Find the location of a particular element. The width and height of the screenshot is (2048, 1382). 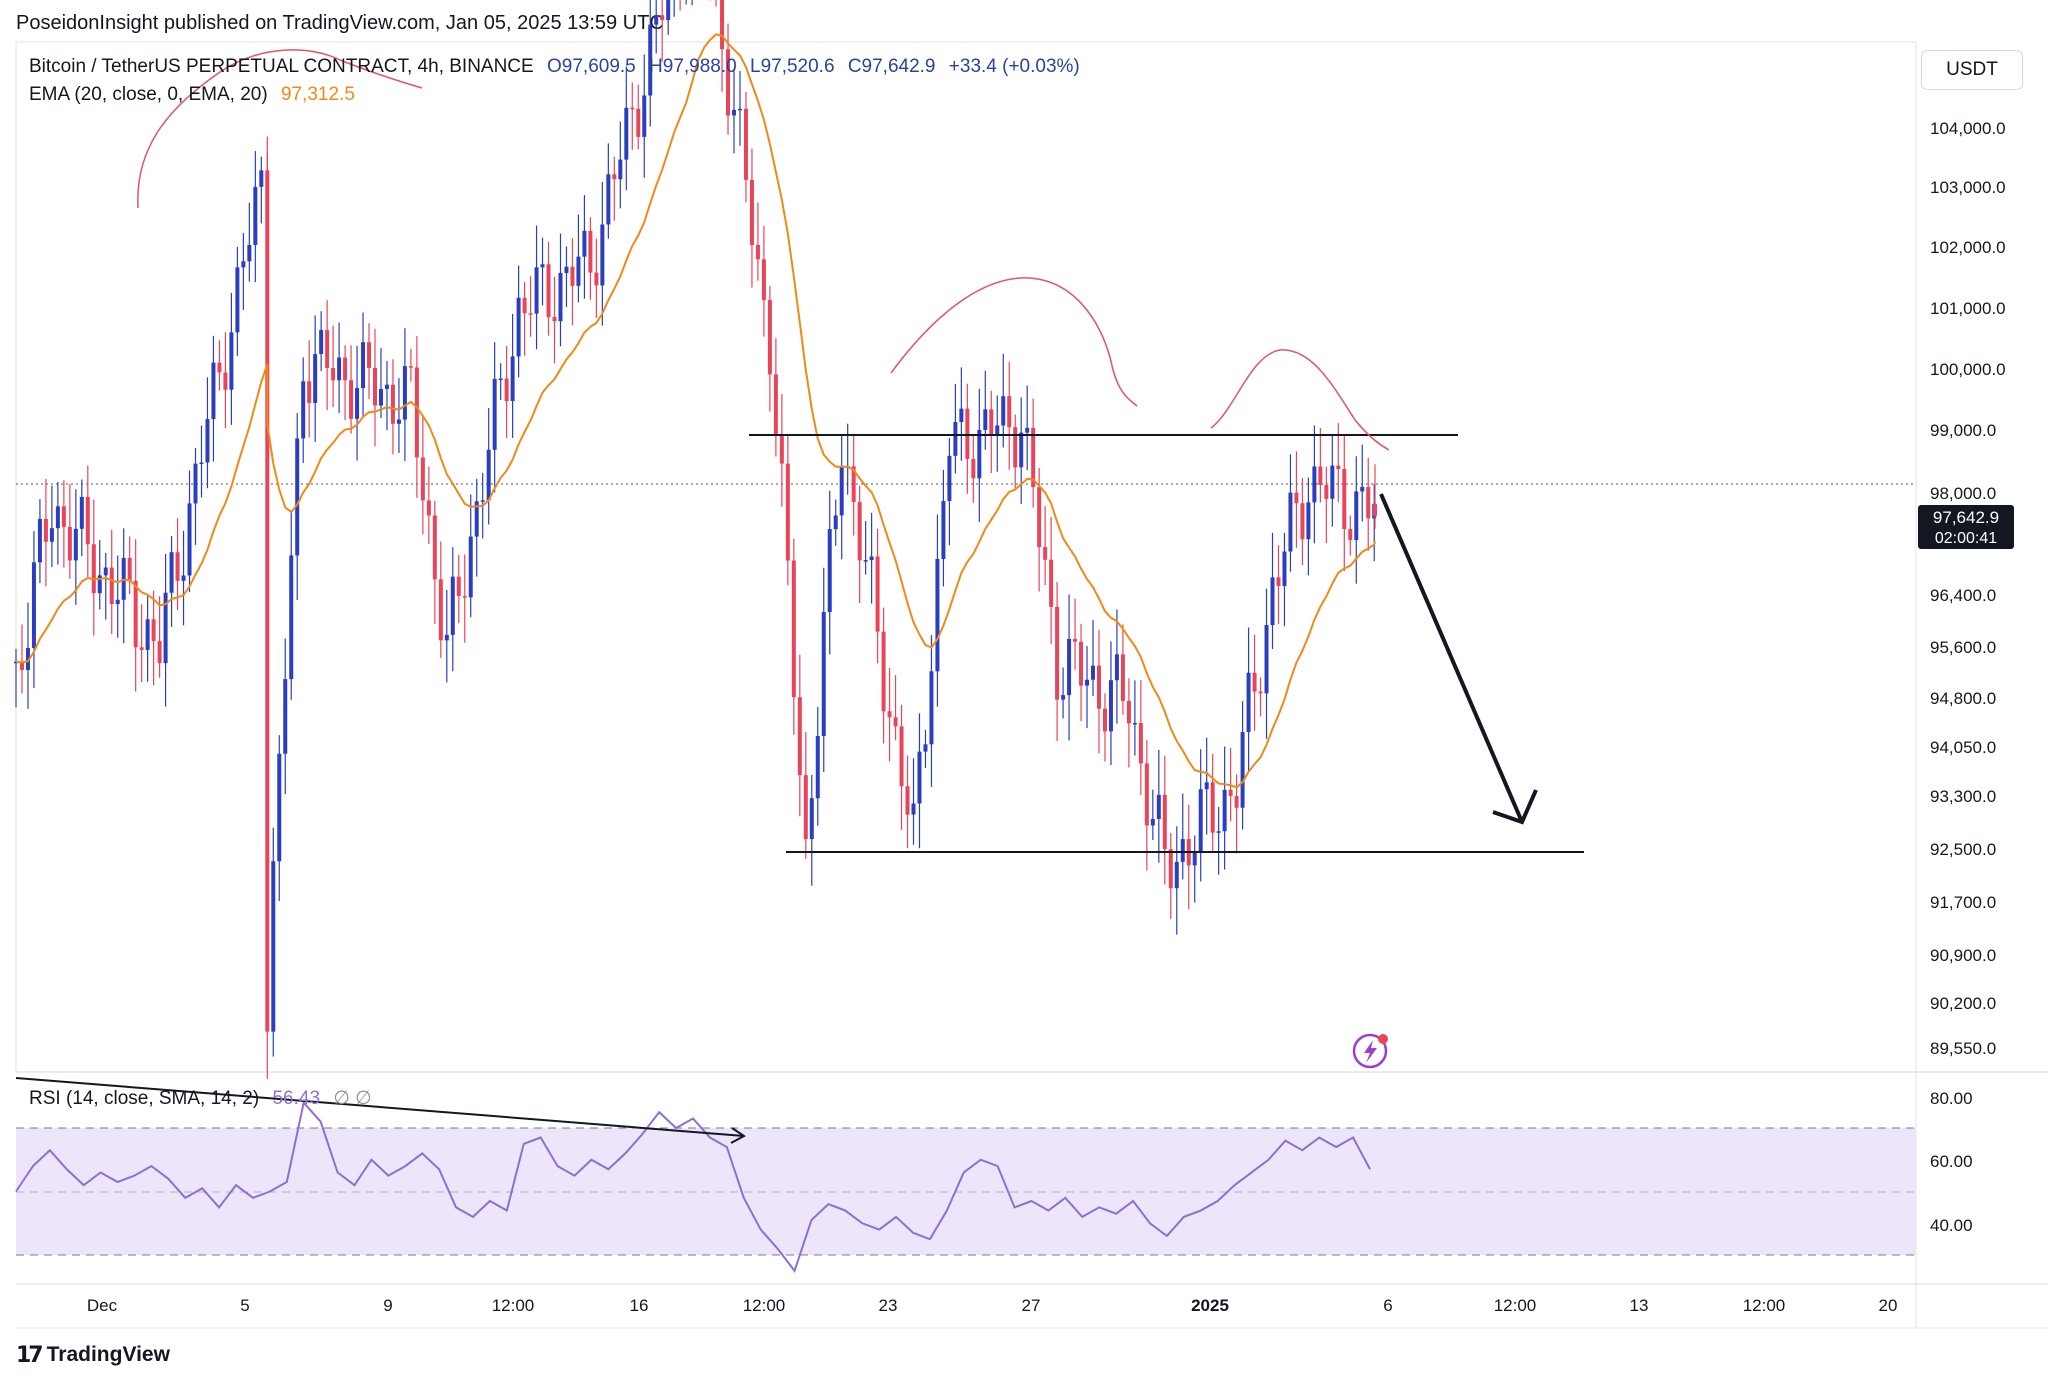

time-tick-label: 16 is located at coordinates (639, 1305).